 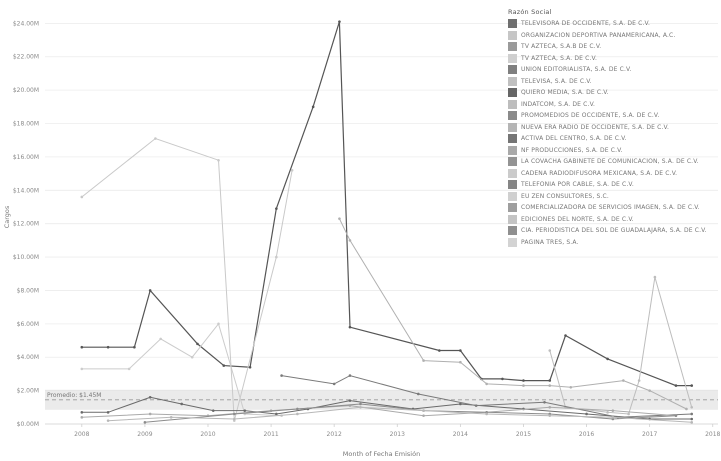 I want to click on legend-item: TELEFONIA POR CABLE, S.A. DE C.V., so click(x=613, y=185).